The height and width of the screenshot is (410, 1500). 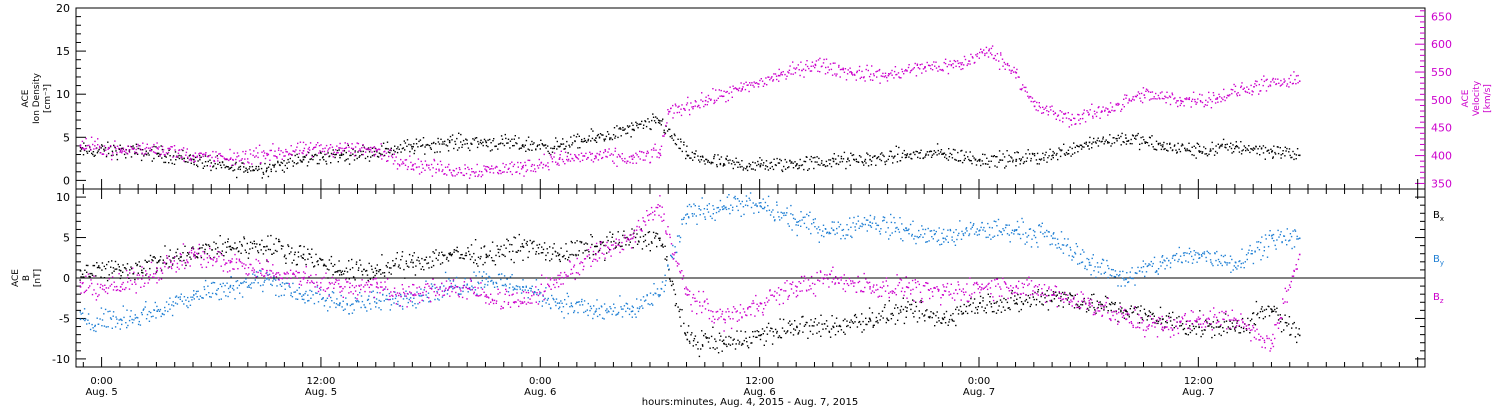 I want to click on velocity-axis-label: [km/s], so click(x=1488, y=98).